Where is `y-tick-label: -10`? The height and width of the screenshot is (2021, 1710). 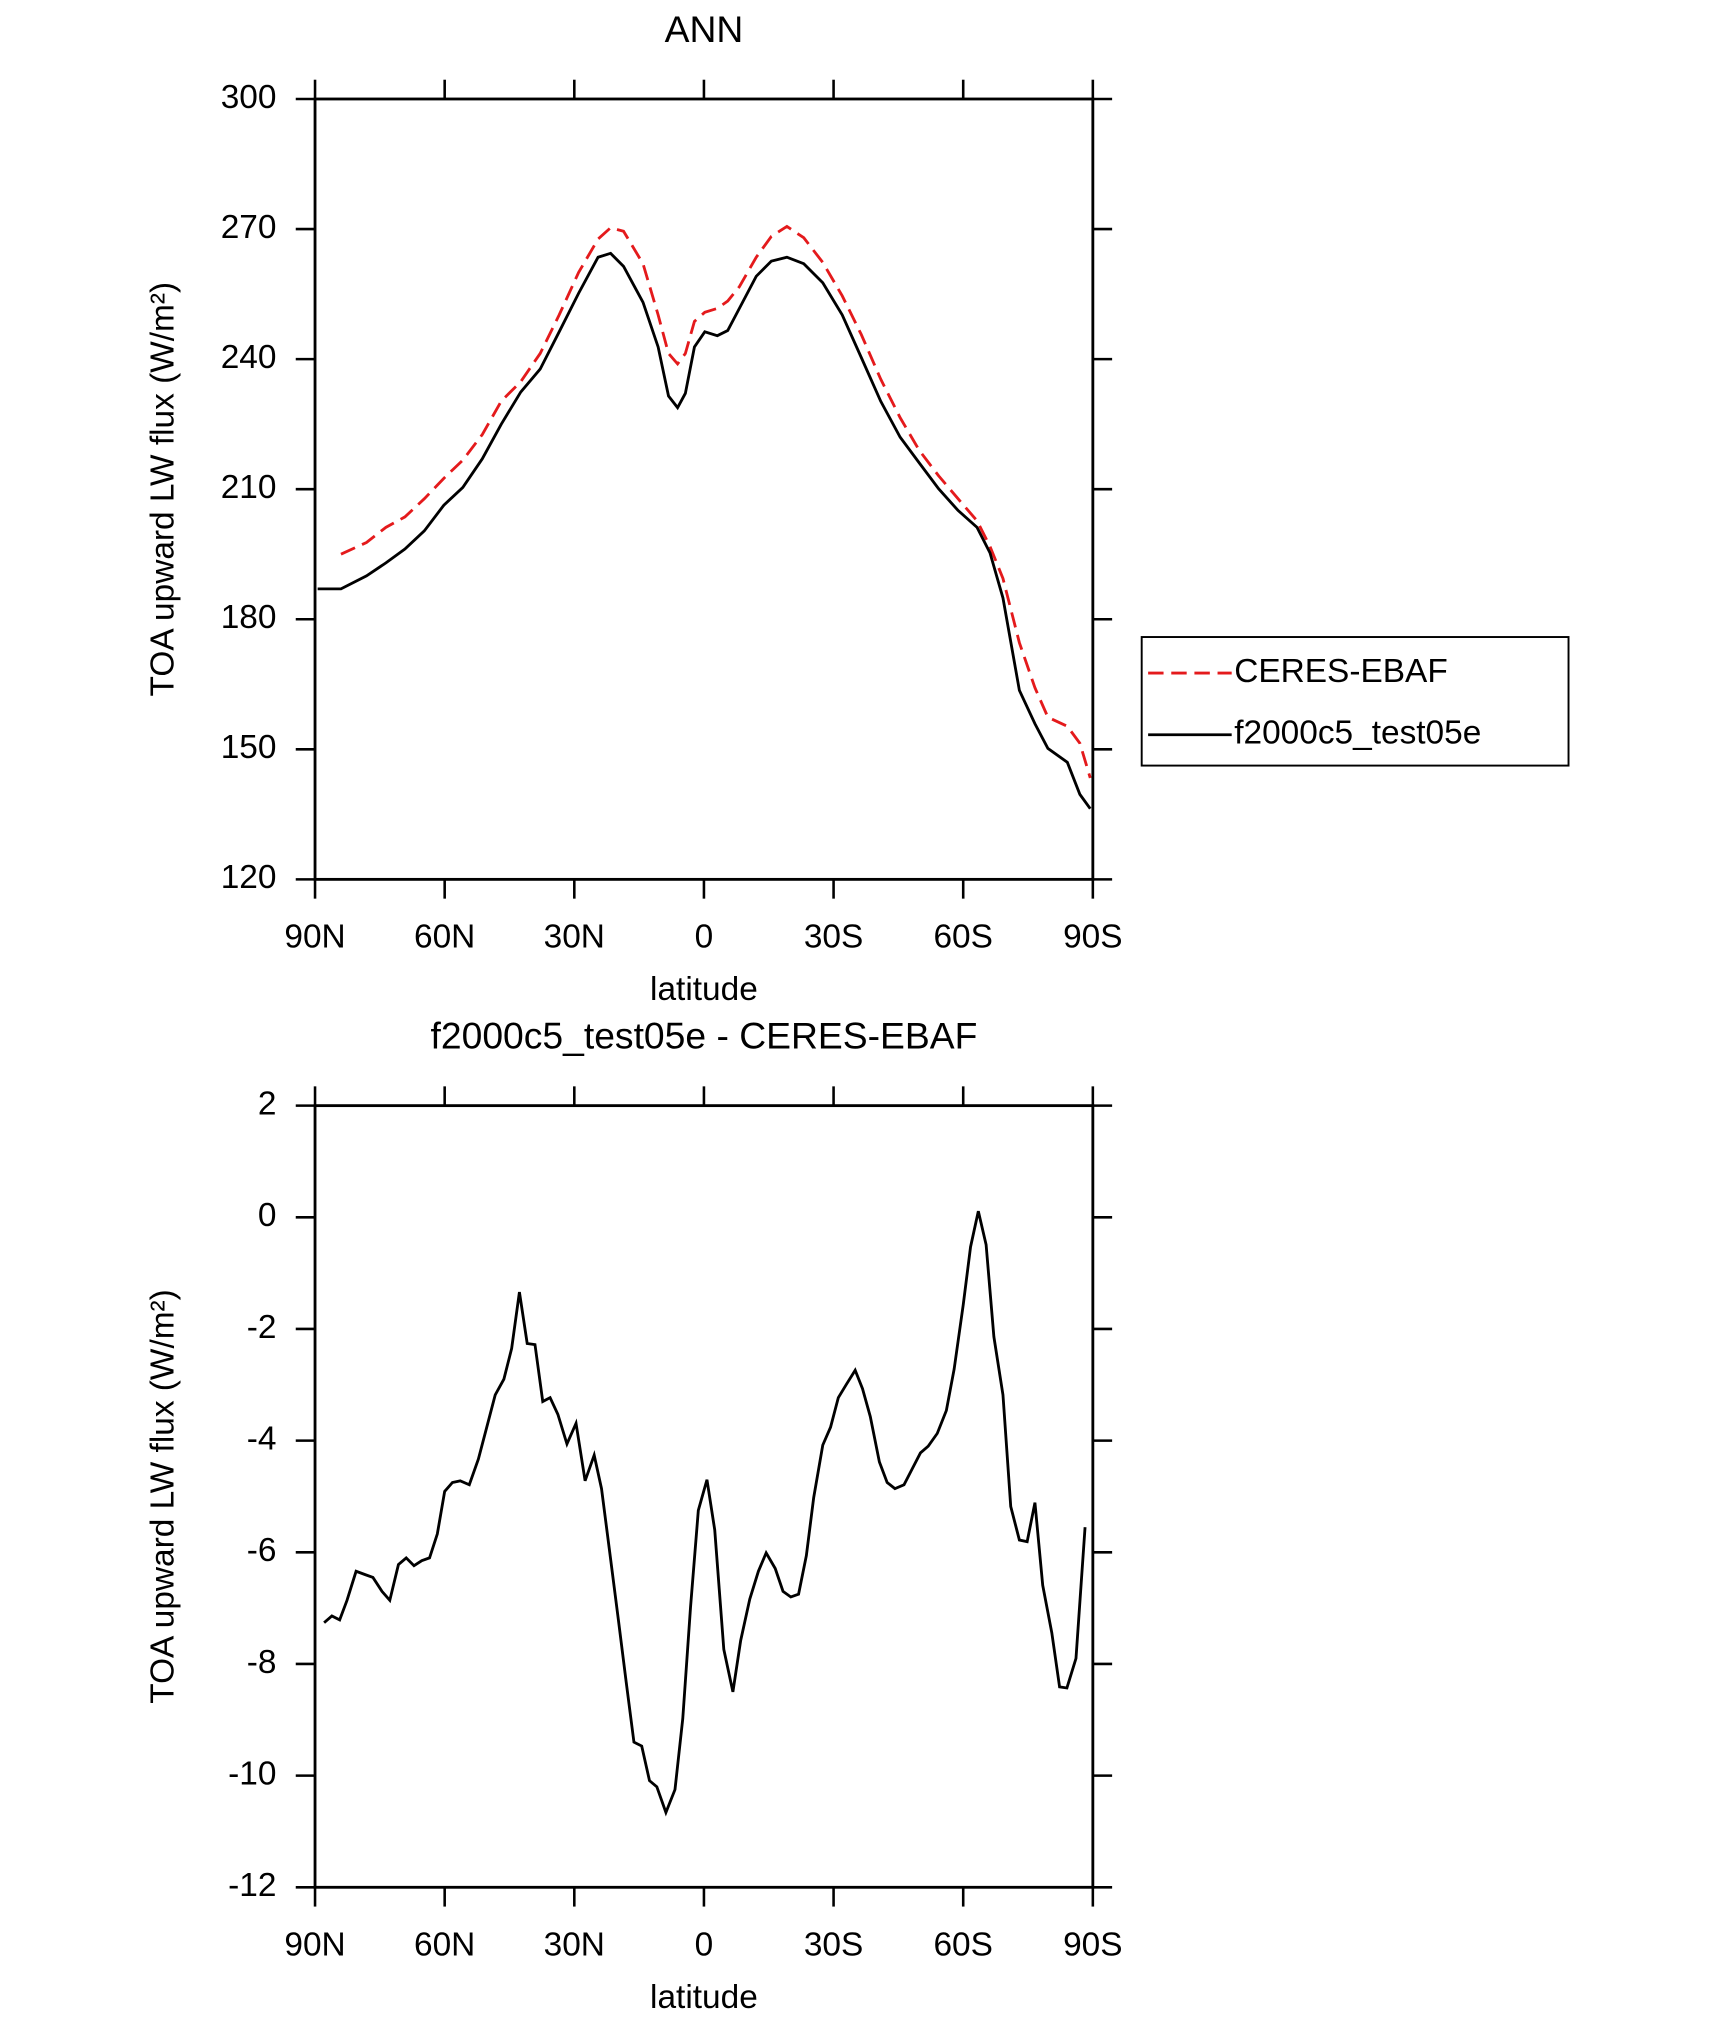 y-tick-label: -10 is located at coordinates (252, 1773).